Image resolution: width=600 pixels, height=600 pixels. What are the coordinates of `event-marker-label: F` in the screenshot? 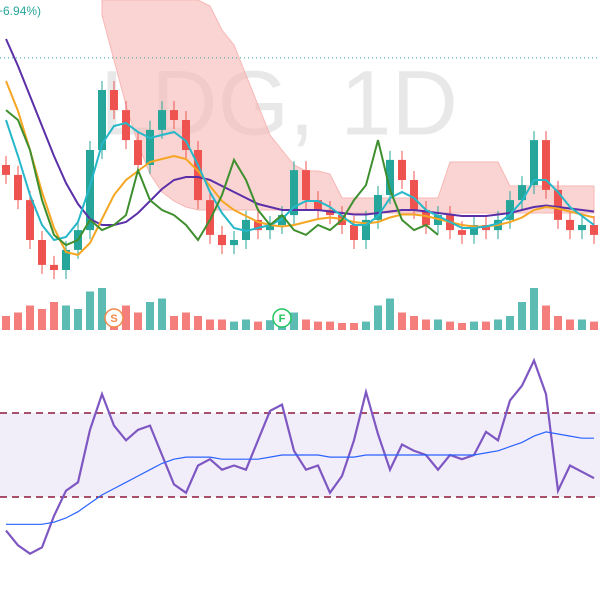 It's located at (282, 319).